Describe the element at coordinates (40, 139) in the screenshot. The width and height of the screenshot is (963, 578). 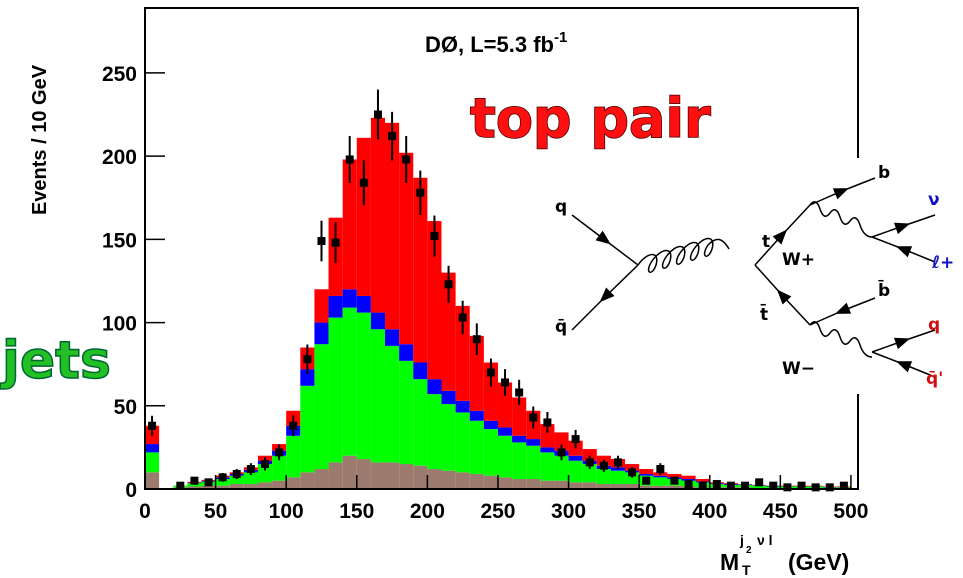
I see `y-axis-label: Events / 10 GeV` at that location.